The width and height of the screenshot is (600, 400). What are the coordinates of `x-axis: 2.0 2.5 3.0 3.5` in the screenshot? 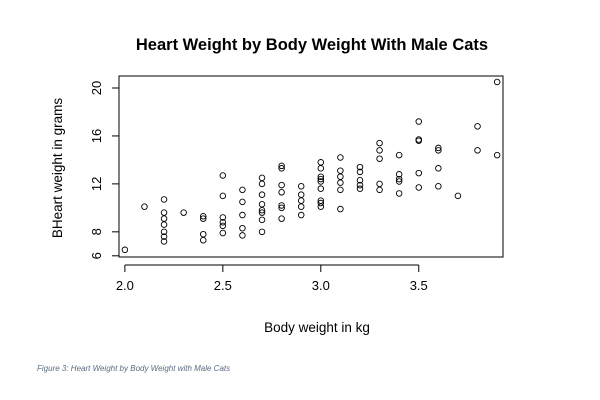 It's located at (272, 278).